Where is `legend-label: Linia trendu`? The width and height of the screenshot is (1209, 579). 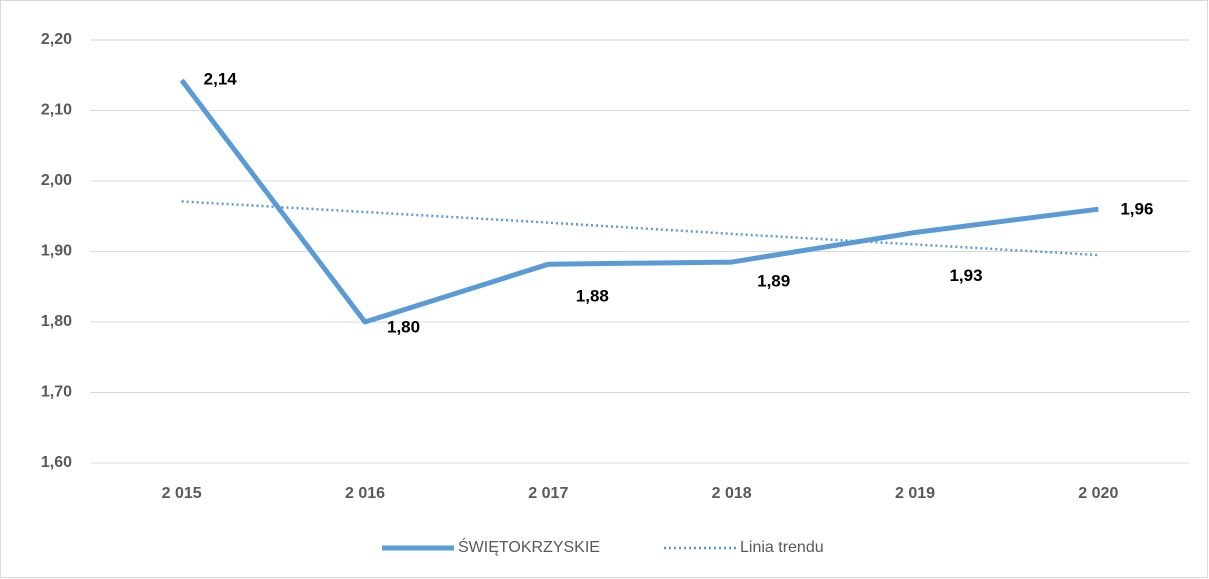 legend-label: Linia trendu is located at coordinates (782, 547).